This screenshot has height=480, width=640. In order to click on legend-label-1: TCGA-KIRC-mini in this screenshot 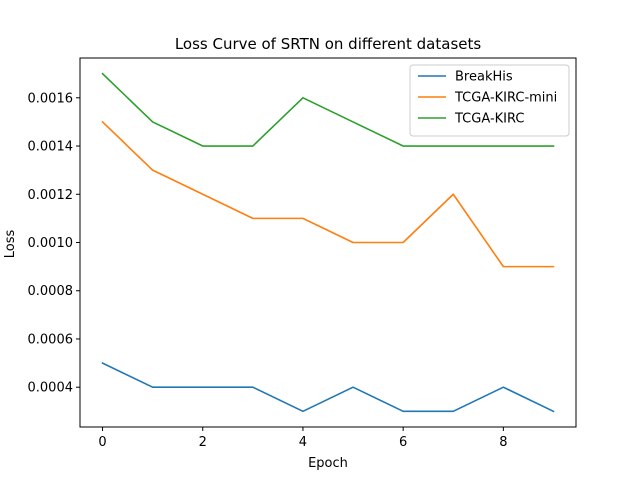, I will do `click(505, 98)`.